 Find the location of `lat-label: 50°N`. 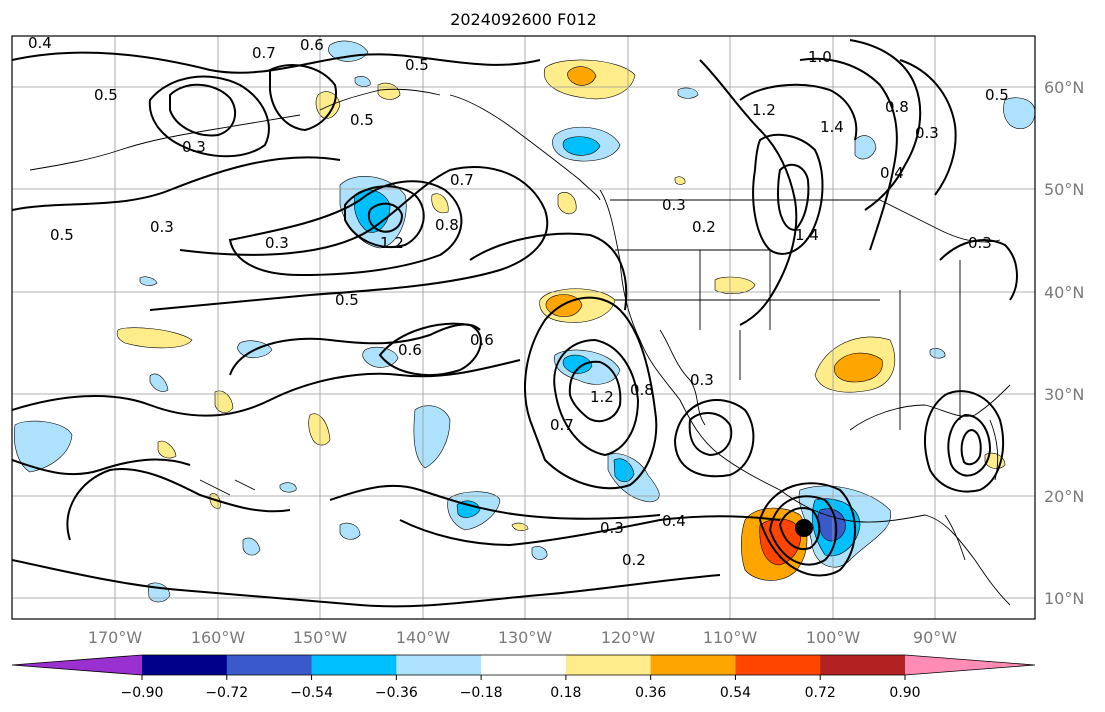

lat-label: 50°N is located at coordinates (1064, 189).